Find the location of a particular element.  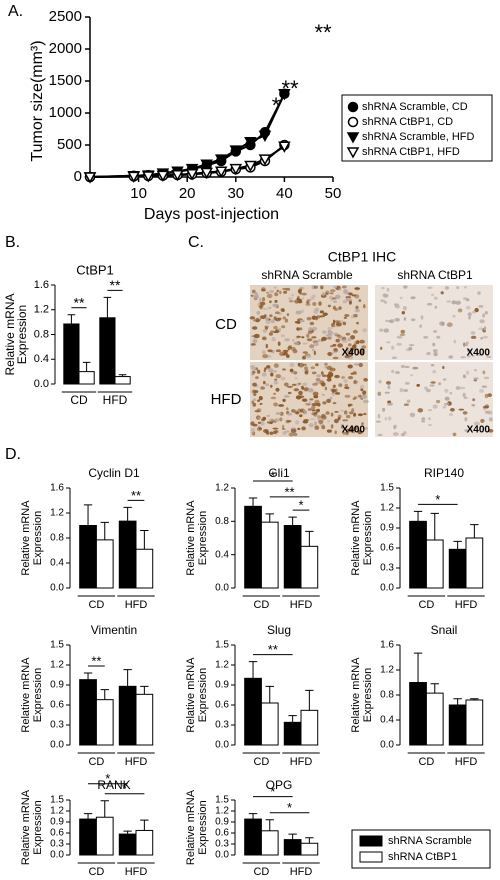

magnification: X400 is located at coordinates (354, 430).